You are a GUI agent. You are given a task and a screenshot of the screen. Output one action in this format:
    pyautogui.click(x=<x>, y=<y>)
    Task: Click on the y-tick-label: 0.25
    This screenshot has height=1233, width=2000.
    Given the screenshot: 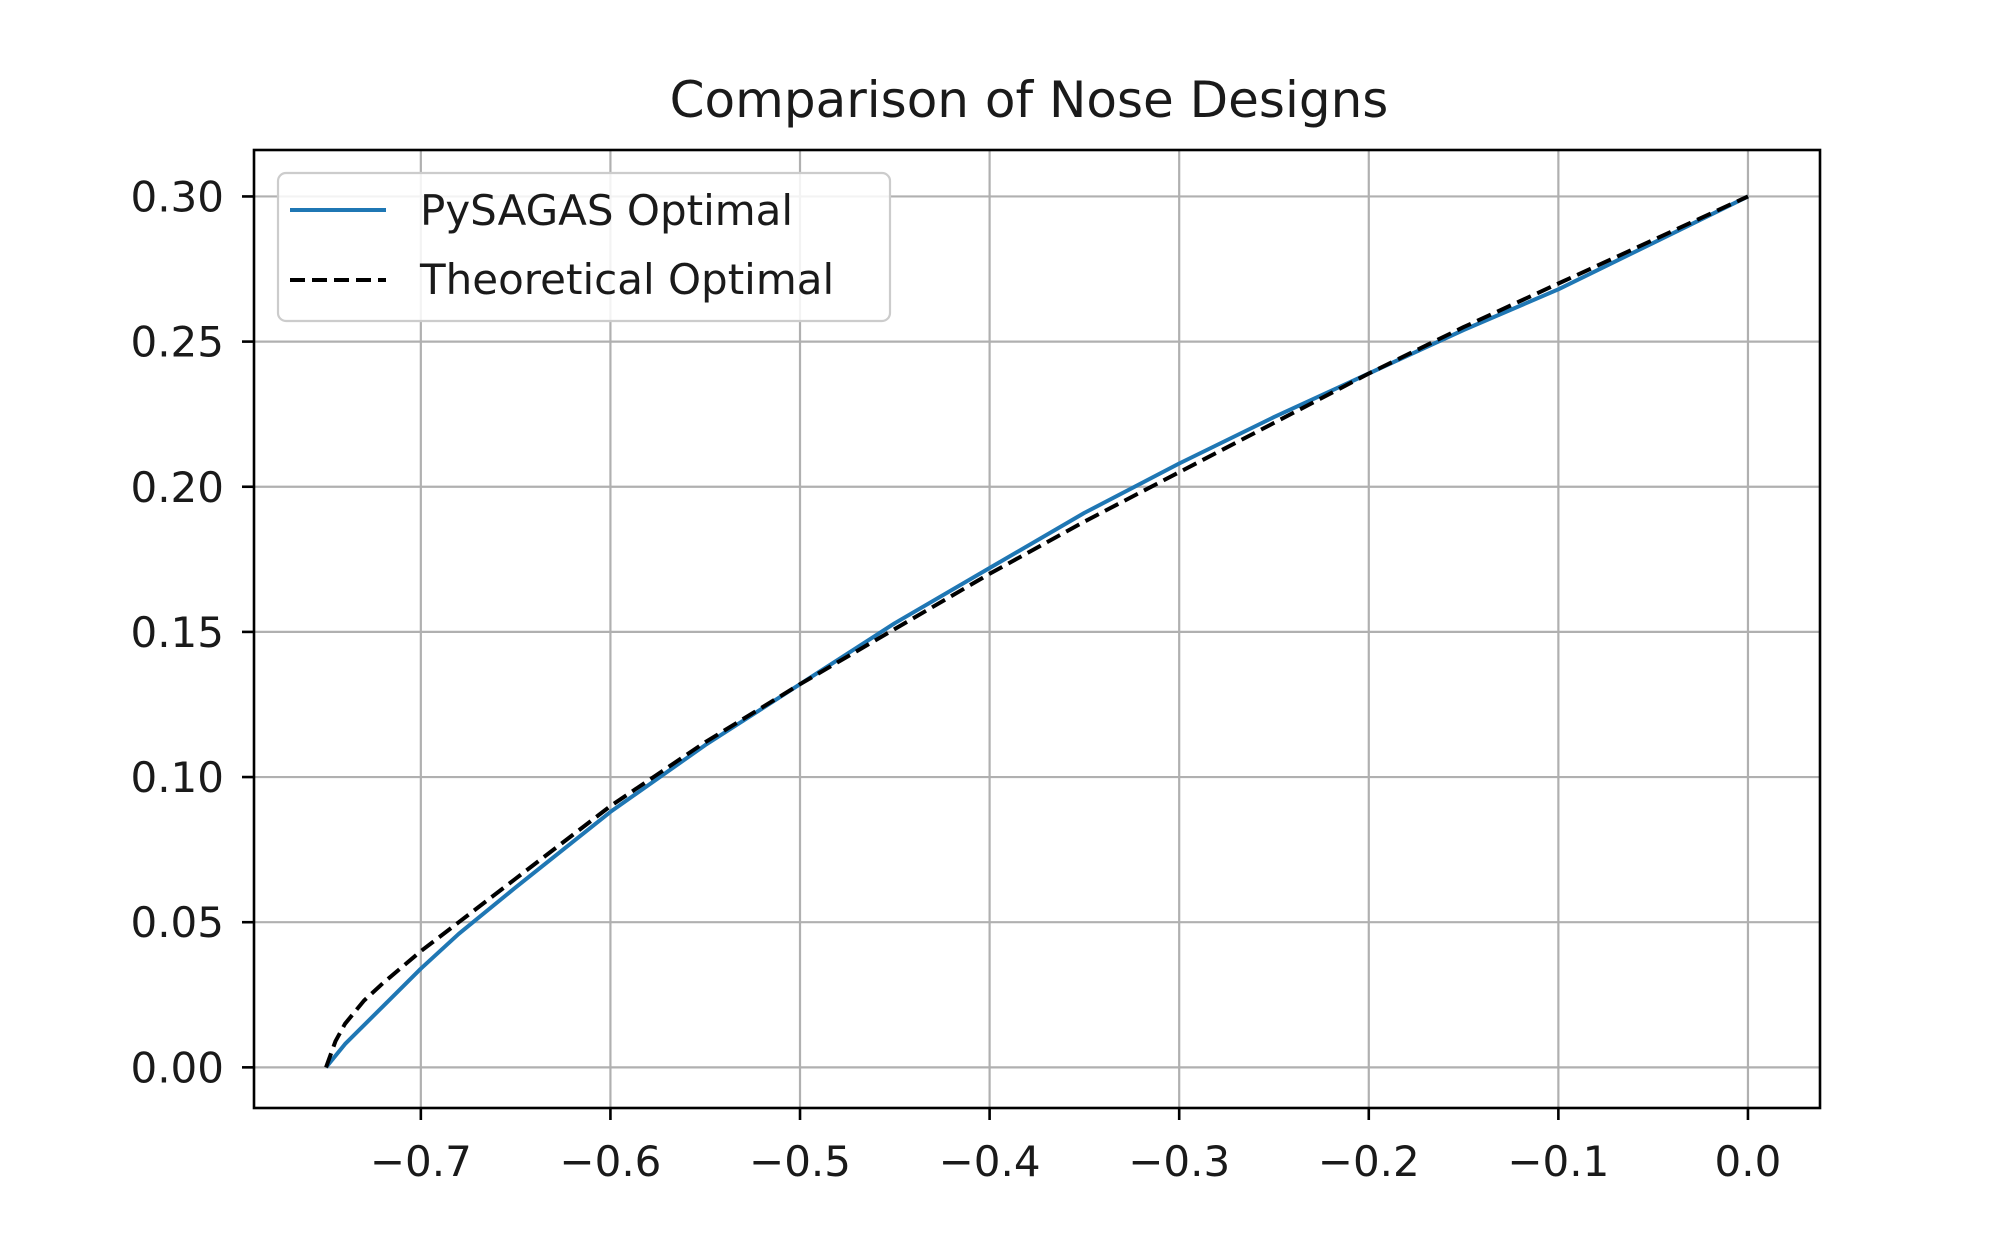 What is the action you would take?
    pyautogui.click(x=177, y=342)
    